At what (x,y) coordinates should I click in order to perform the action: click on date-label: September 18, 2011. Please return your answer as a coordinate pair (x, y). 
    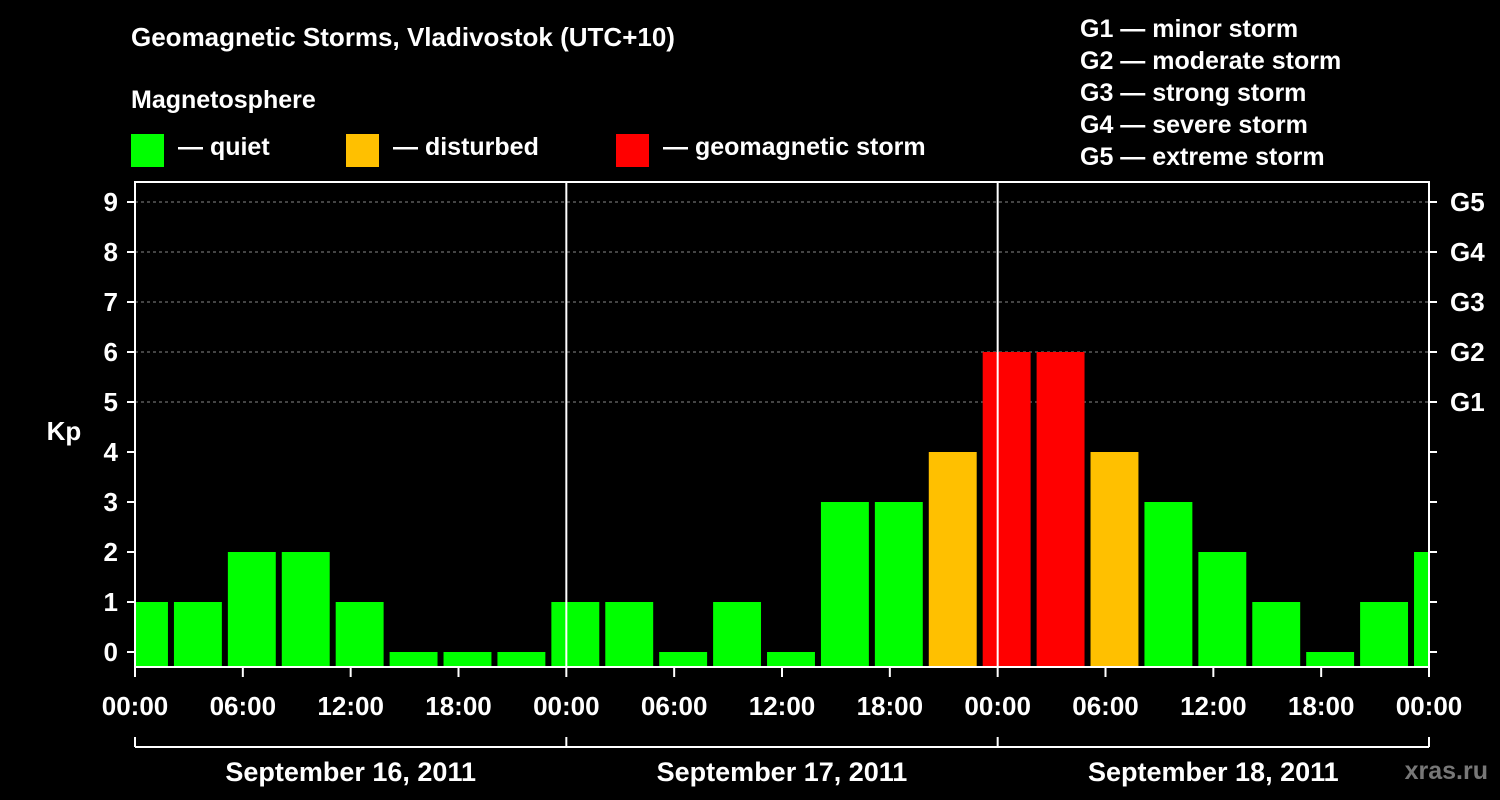
    Looking at the image, I should click on (1213, 772).